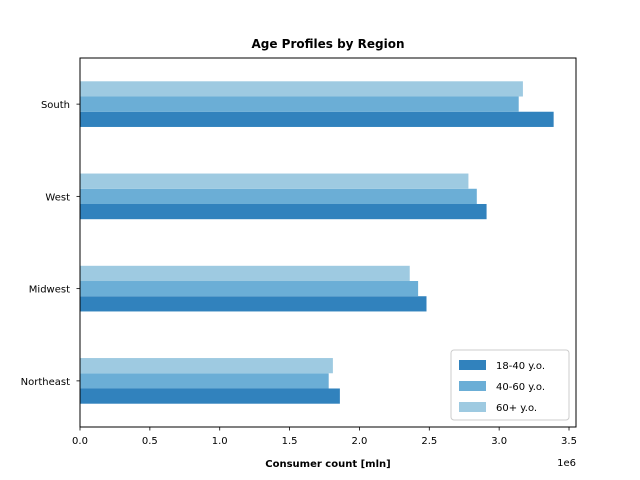  What do you see at coordinates (55, 105) in the screenshot?
I see `y-tick-label: South` at bounding box center [55, 105].